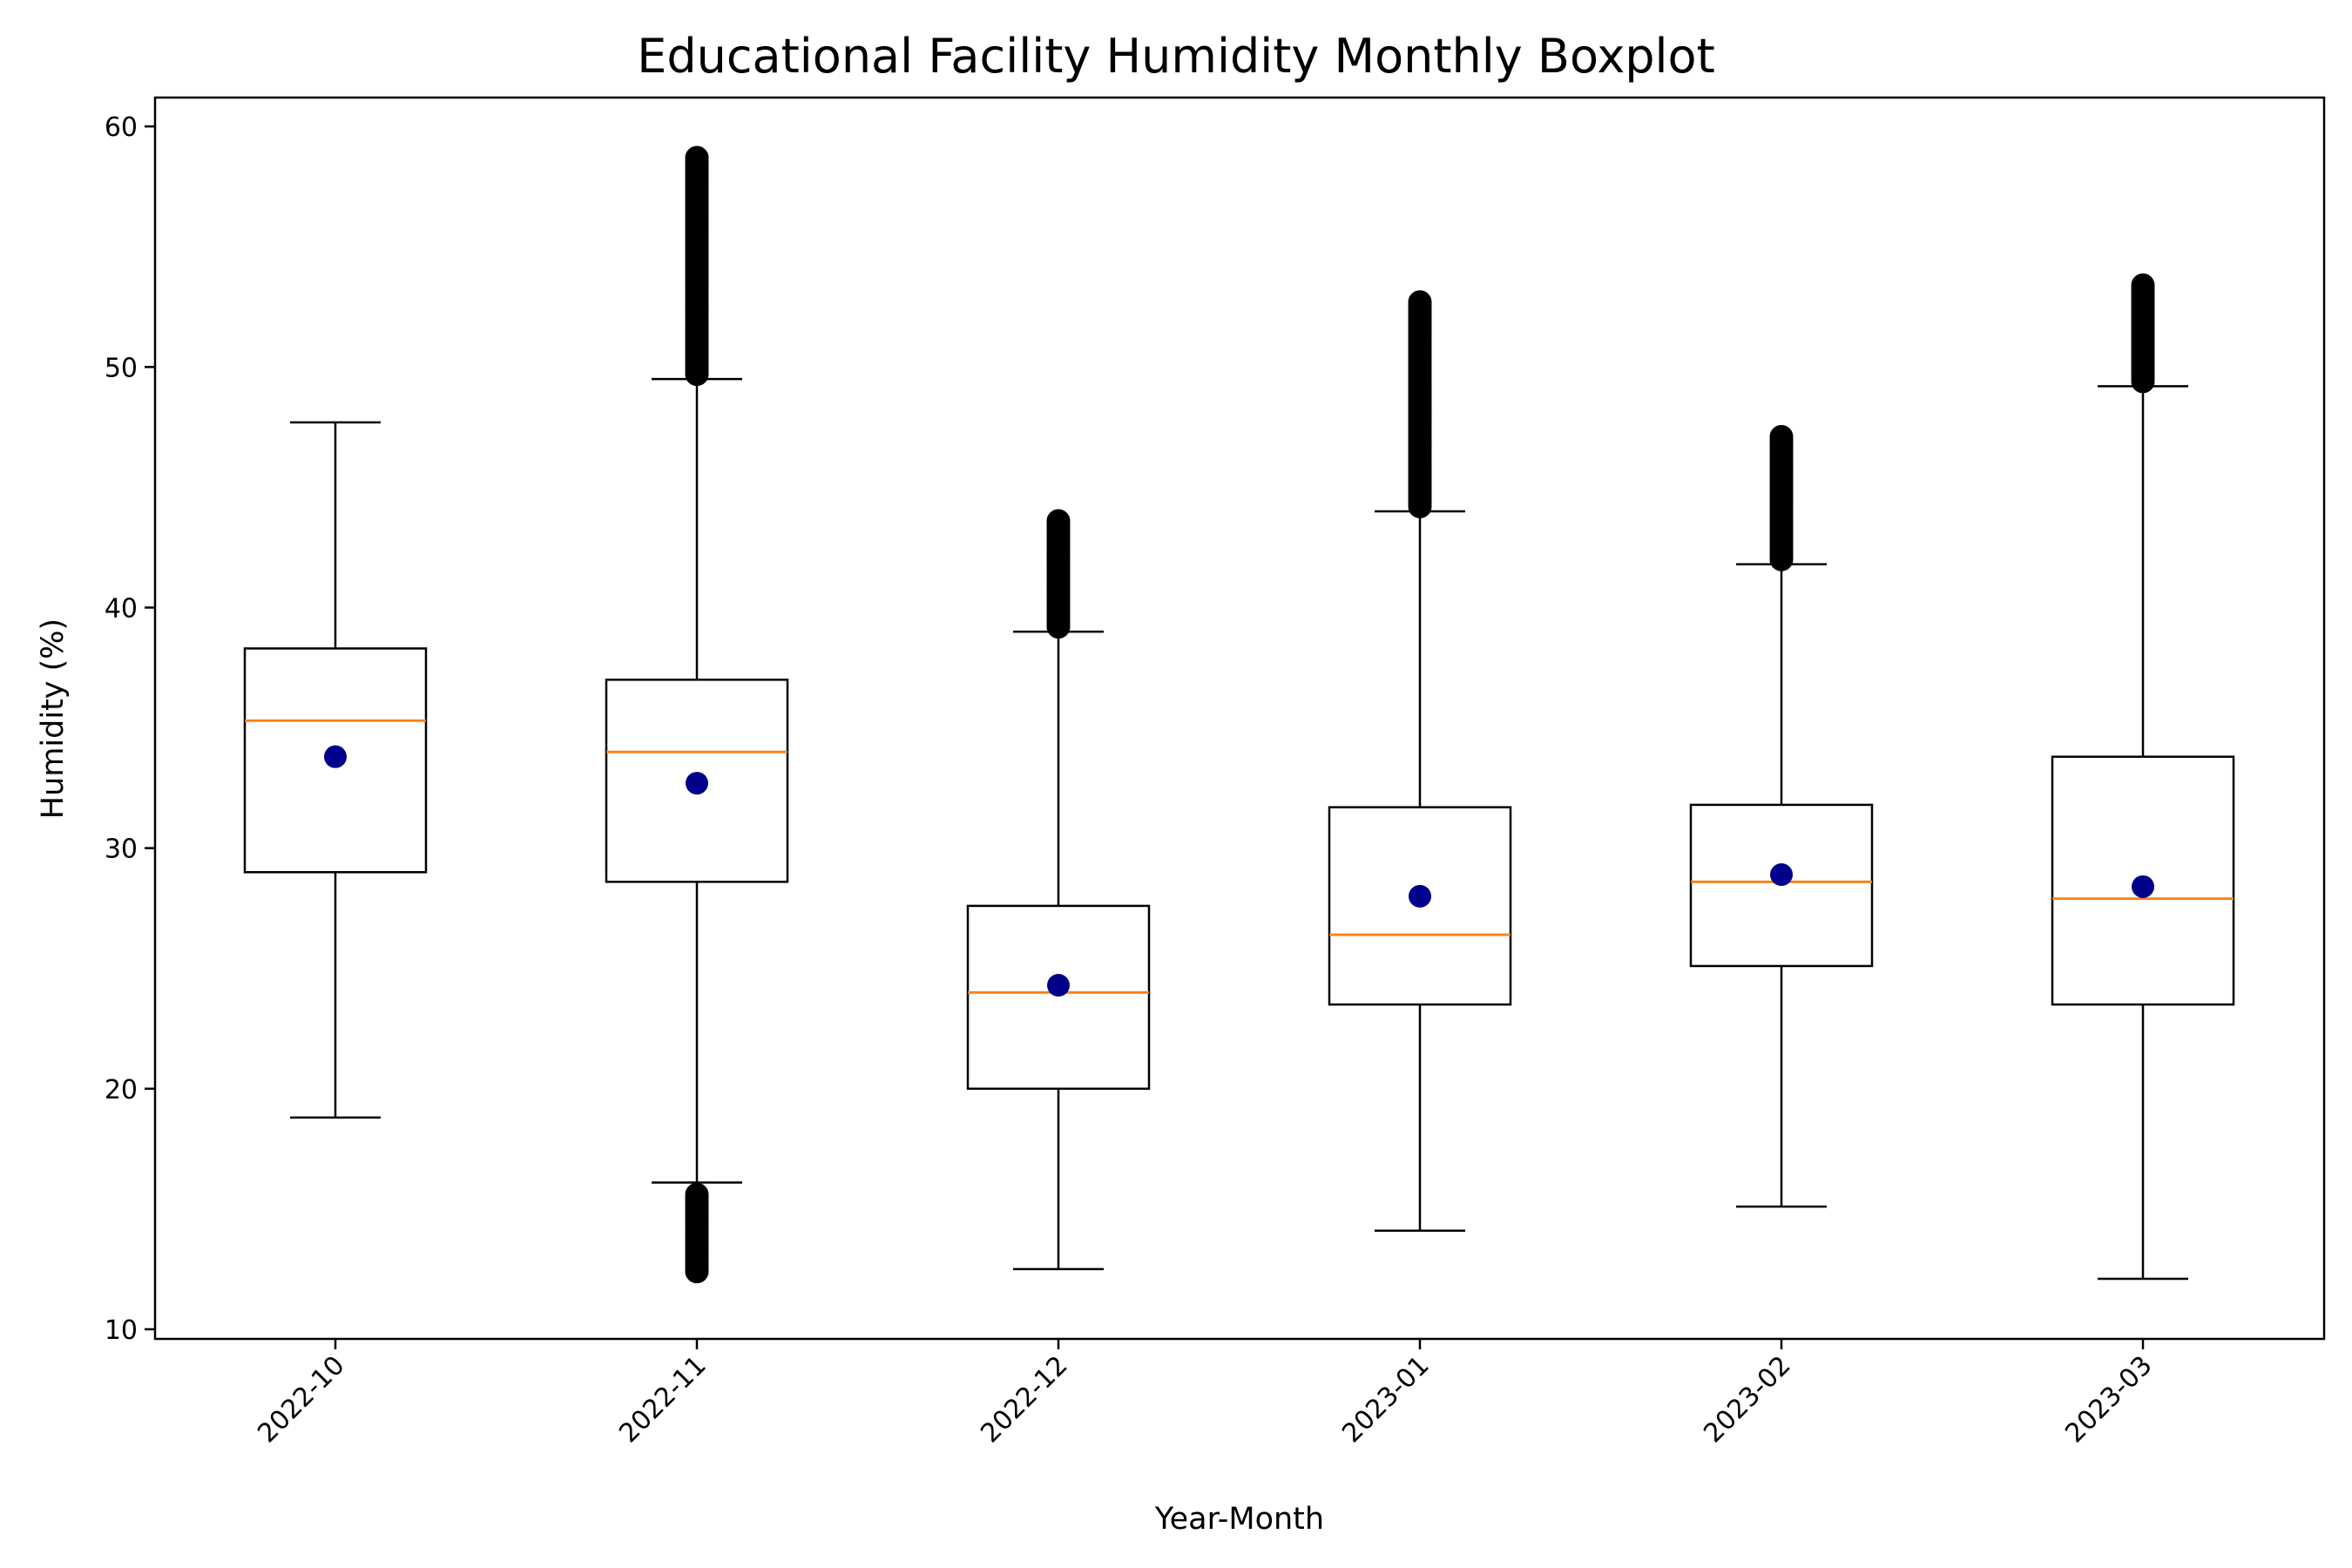 Image resolution: width=2352 pixels, height=1568 pixels. Describe the element at coordinates (121, 608) in the screenshot. I see `y-tick-label: 40` at that location.